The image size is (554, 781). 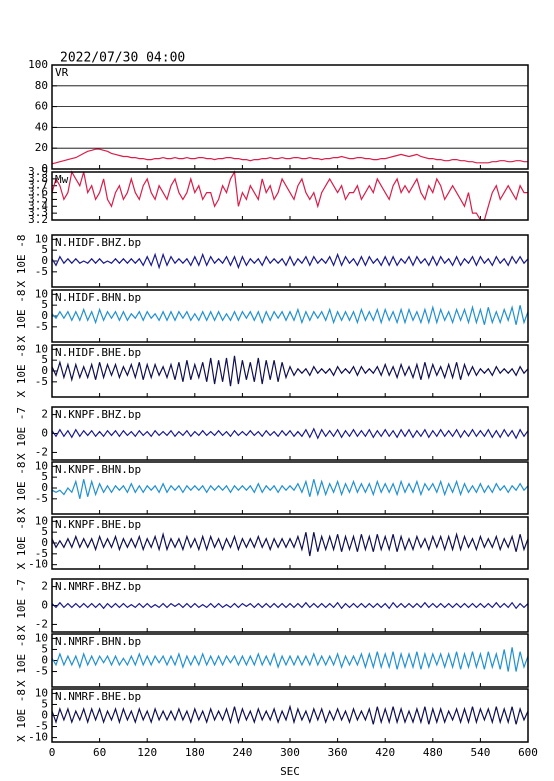 I want to click on y-tick-label: 3.9, so click(x=38, y=171).